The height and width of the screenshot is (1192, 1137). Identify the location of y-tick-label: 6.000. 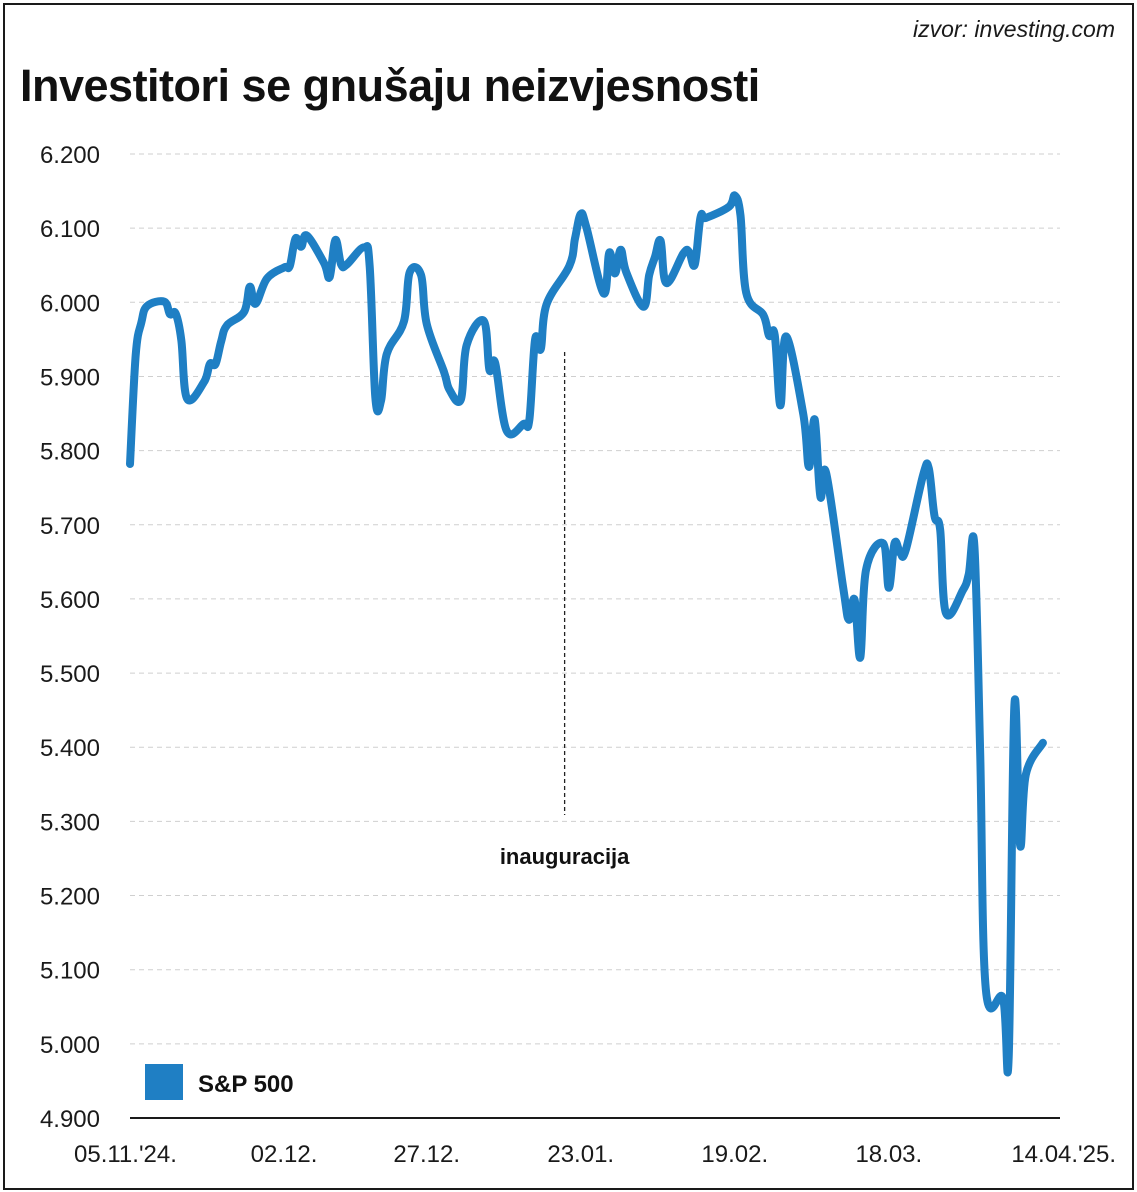
(70, 303).